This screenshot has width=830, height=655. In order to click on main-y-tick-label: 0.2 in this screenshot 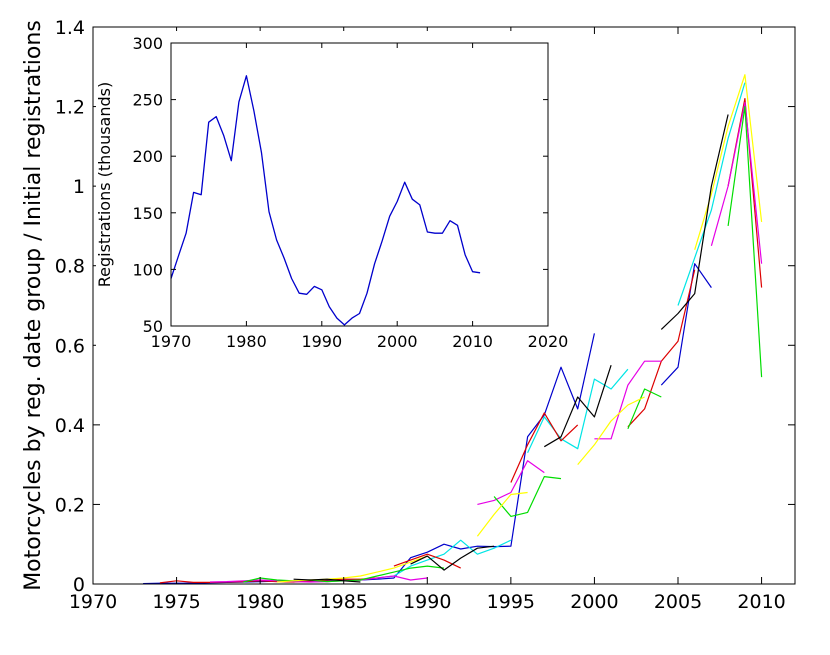, I will do `click(70, 505)`.